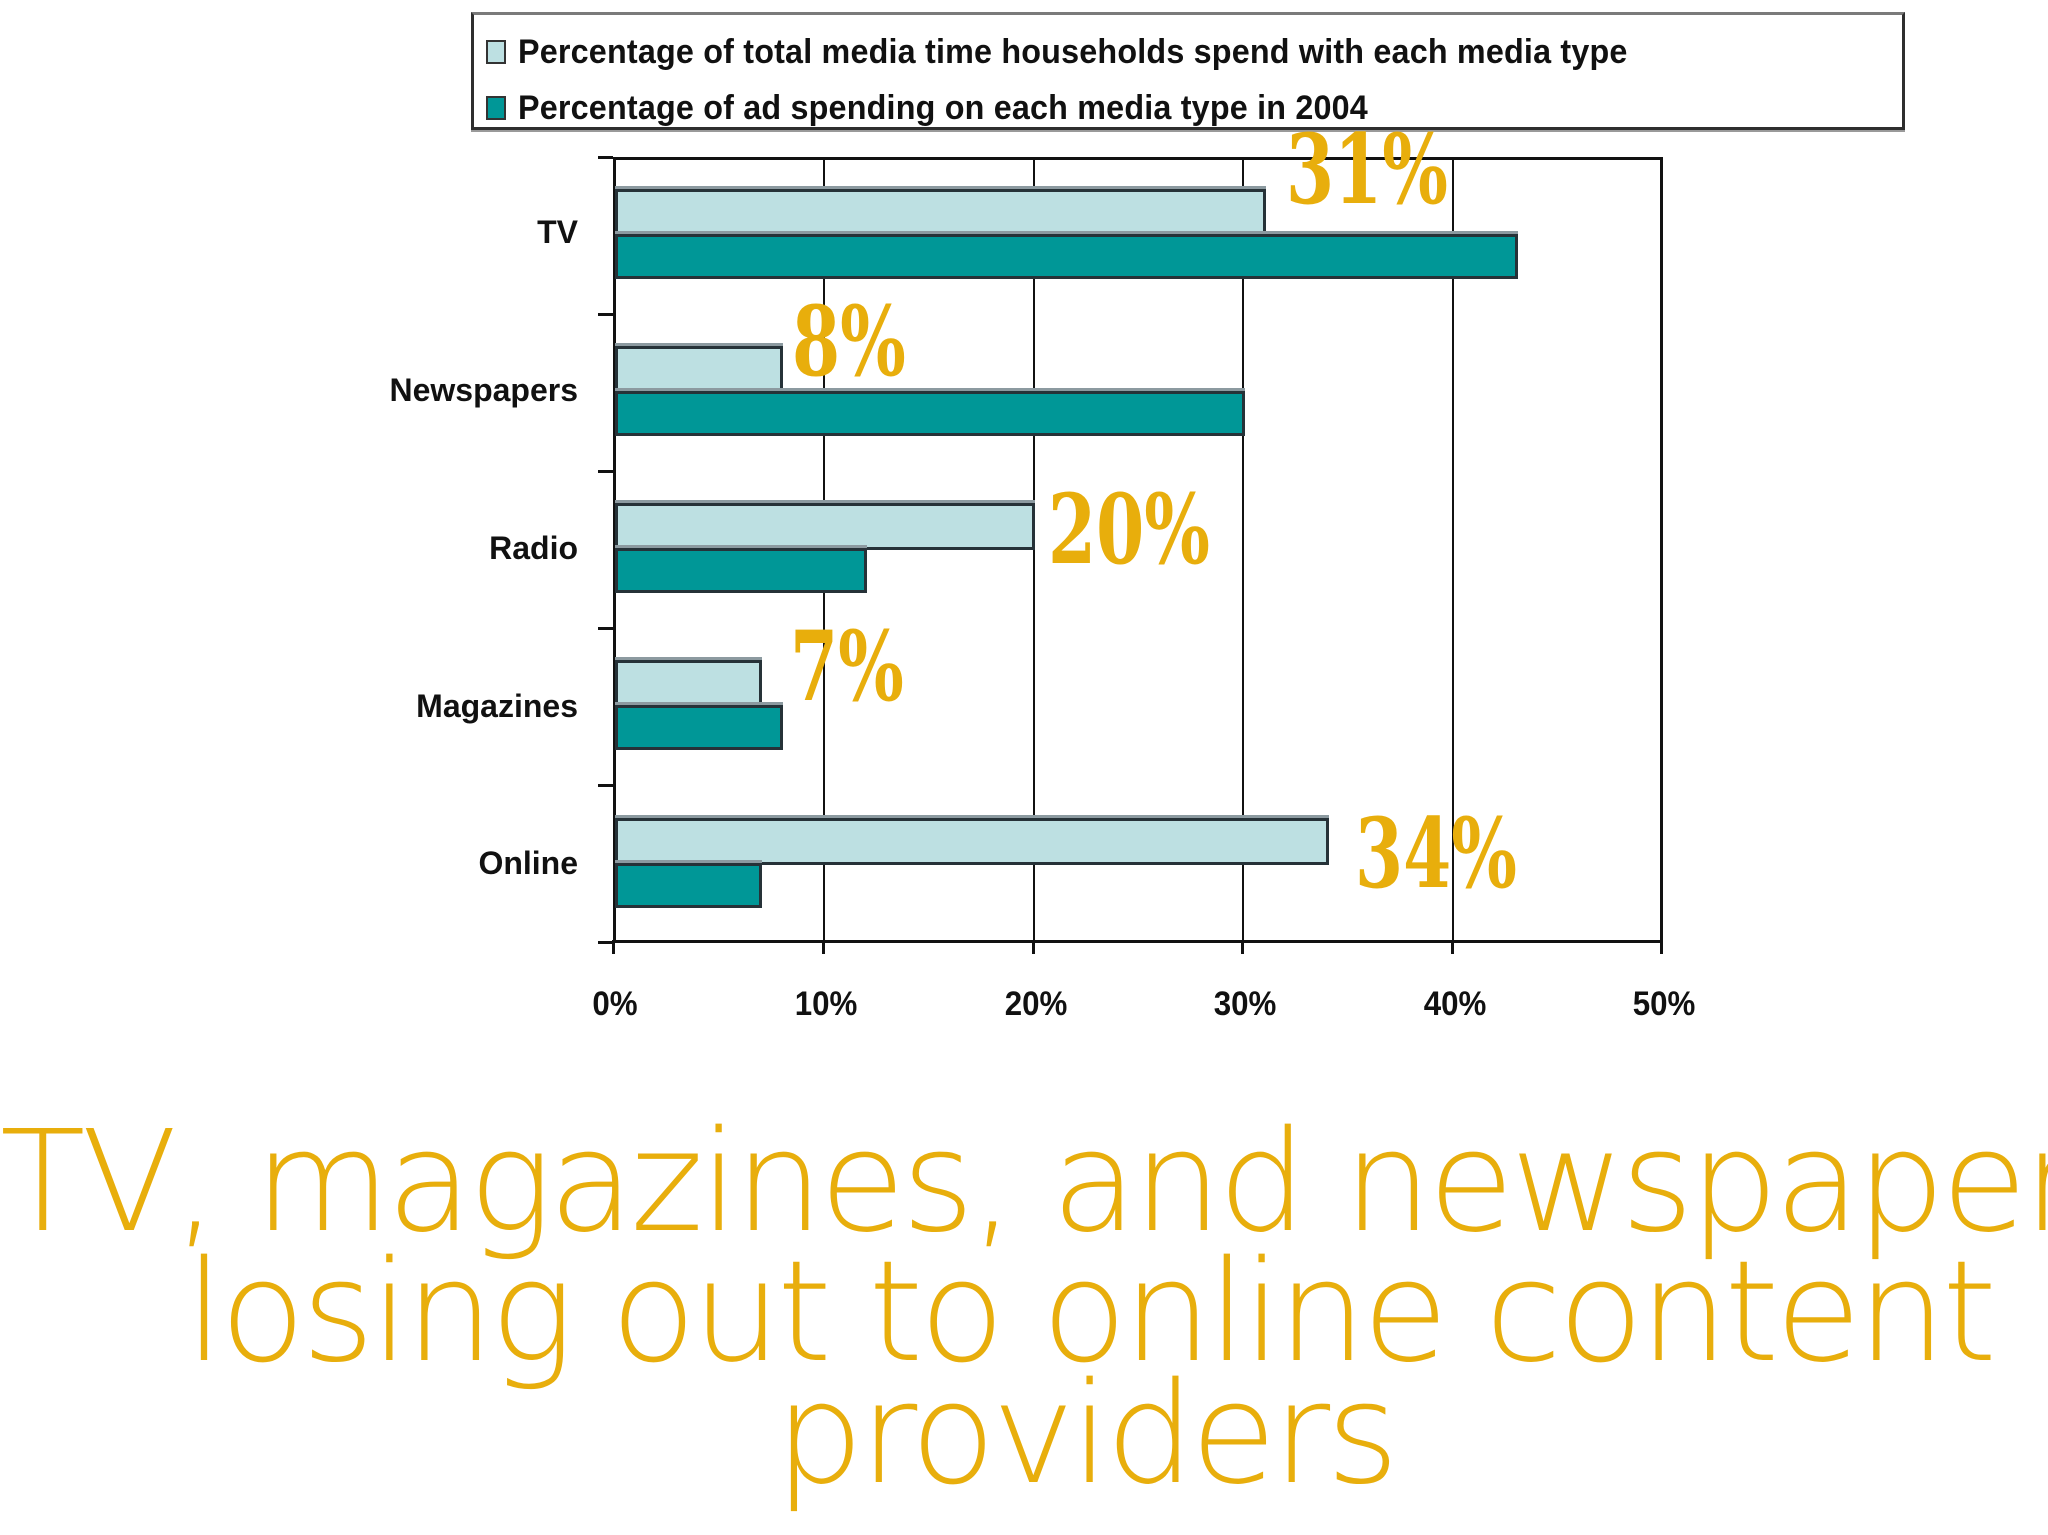  What do you see at coordinates (930, 413) in the screenshot?
I see `bar-newspapers-ad-spend` at bounding box center [930, 413].